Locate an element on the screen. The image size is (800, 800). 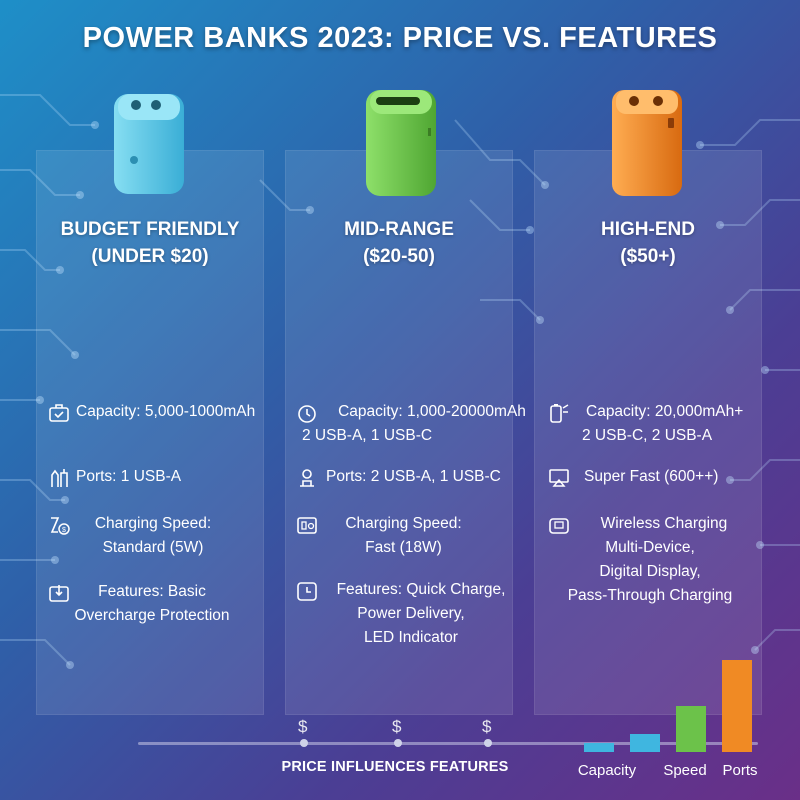
price-axis-label: PRICE INFLUENCES FEATURES is located at coordinates (395, 767).